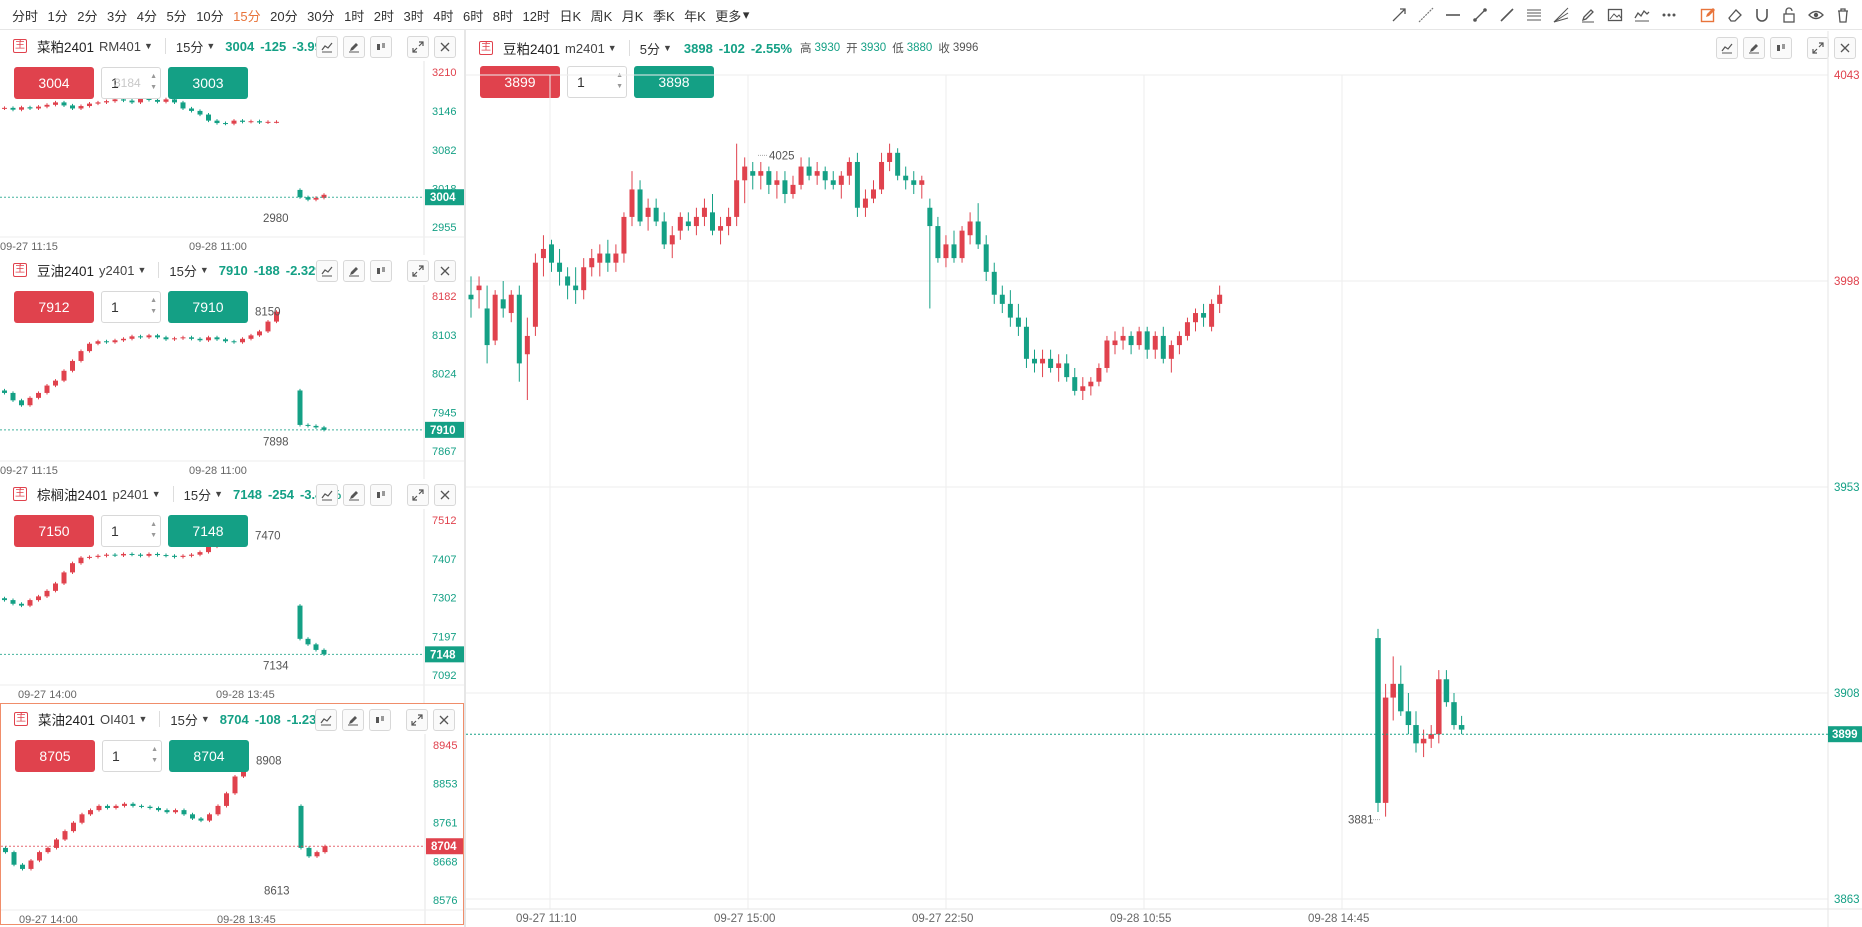 The height and width of the screenshot is (927, 1862). I want to click on image-icon, so click(1614, 15).